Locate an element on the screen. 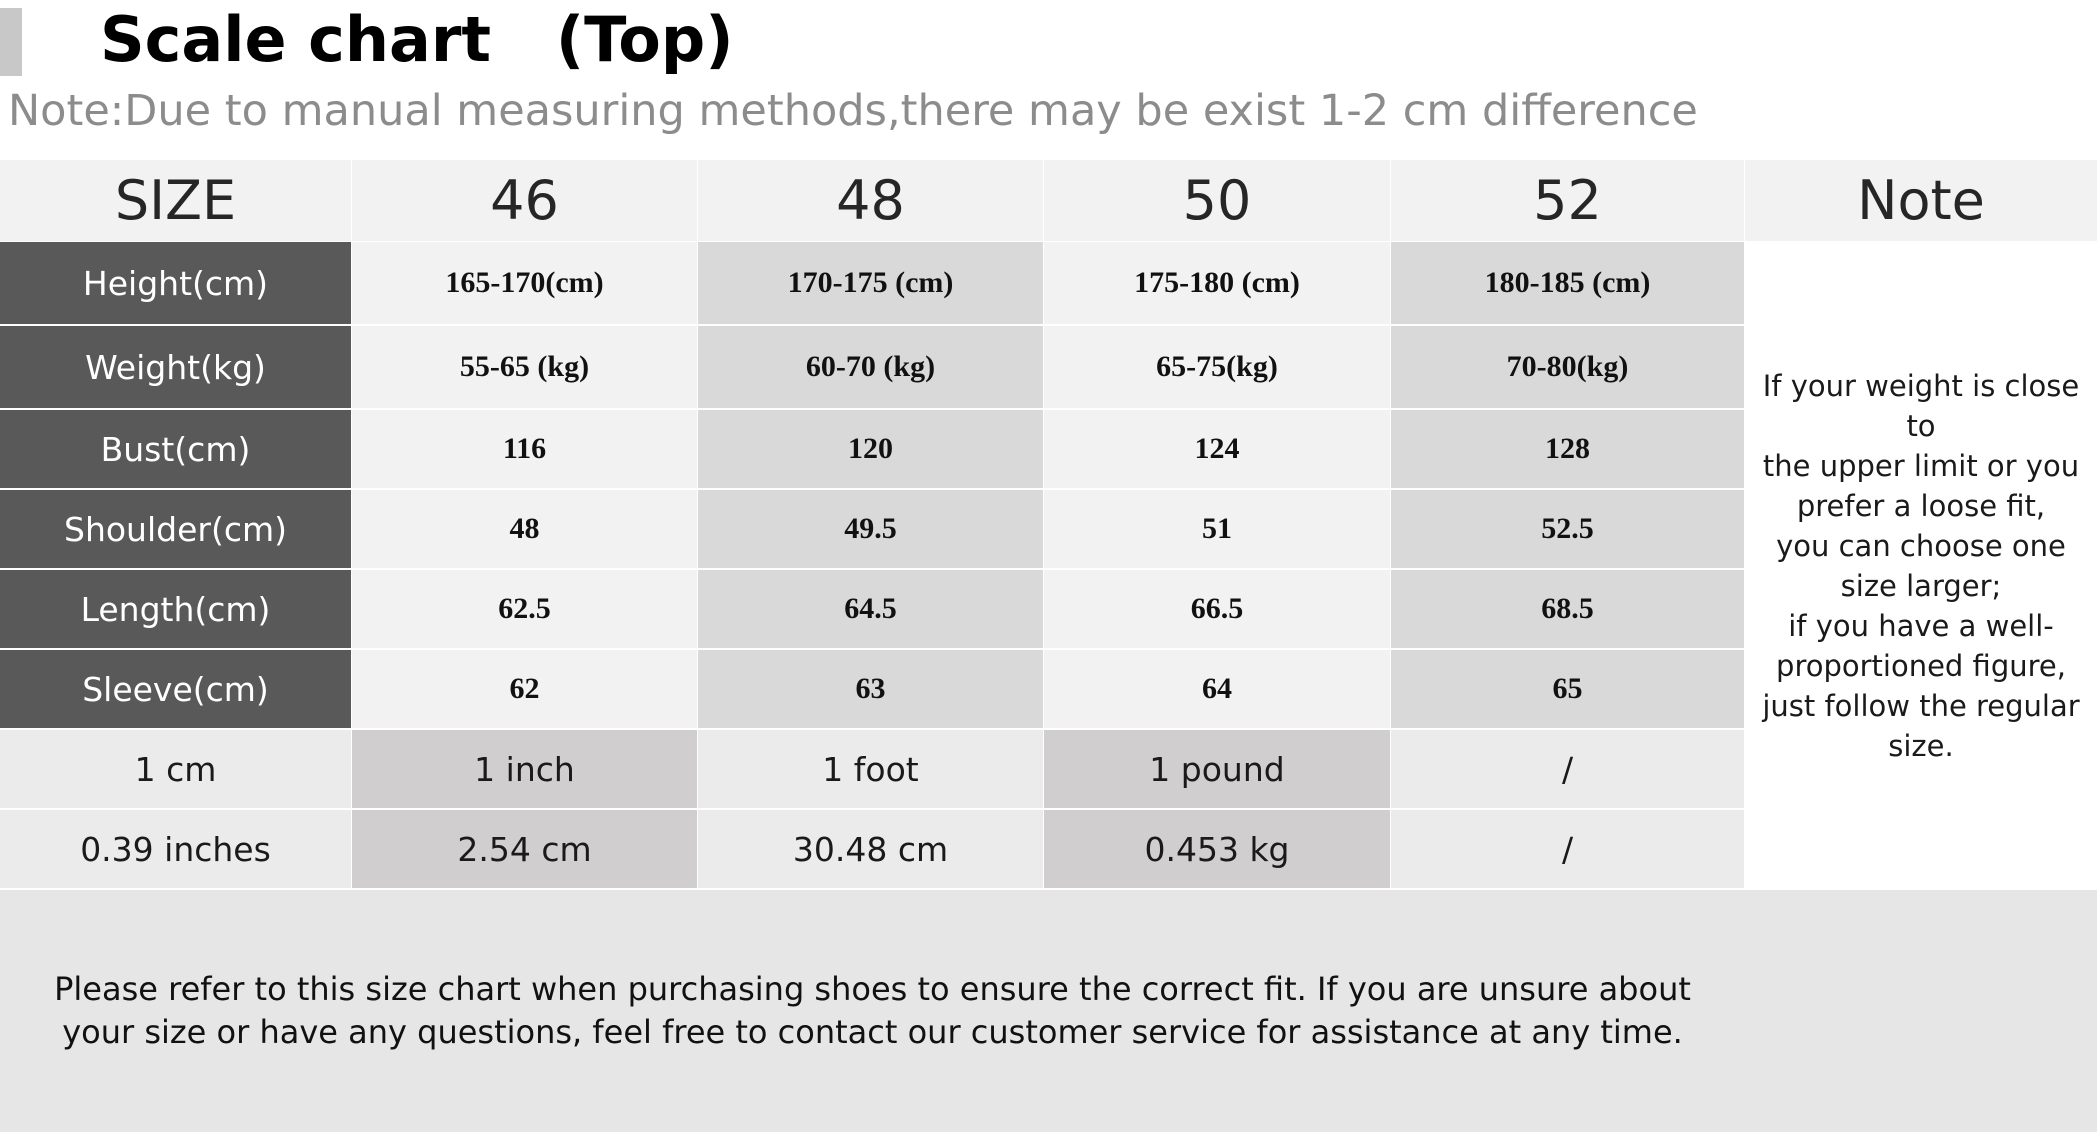  table-cell: 165-170(cm) is located at coordinates (524, 283).